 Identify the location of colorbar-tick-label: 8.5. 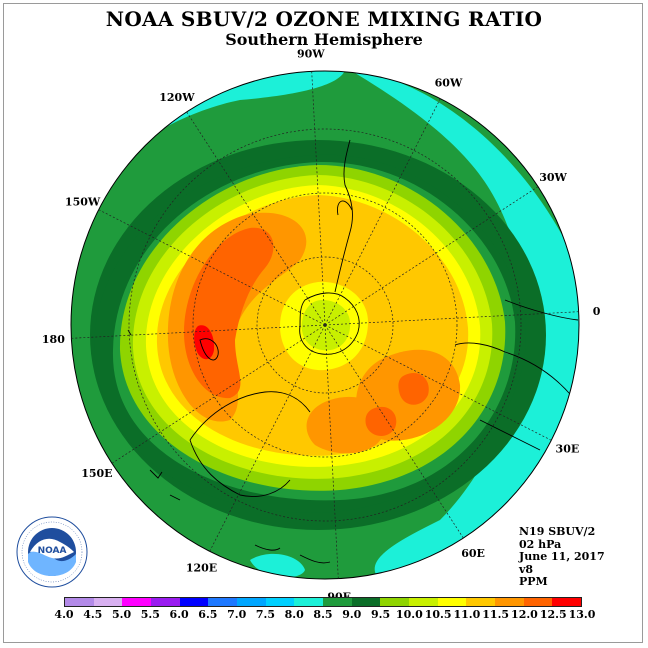
(323, 614).